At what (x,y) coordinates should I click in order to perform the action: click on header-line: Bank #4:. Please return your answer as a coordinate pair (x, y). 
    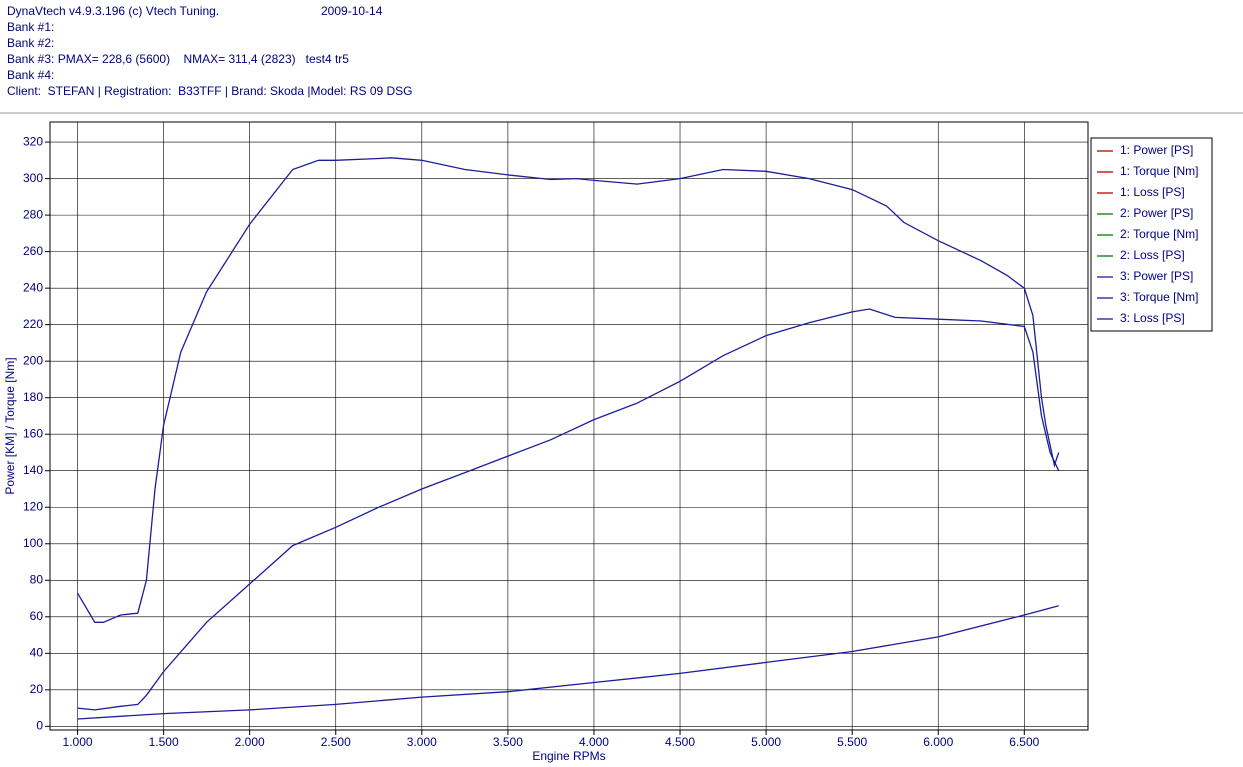
    Looking at the image, I should click on (31, 75).